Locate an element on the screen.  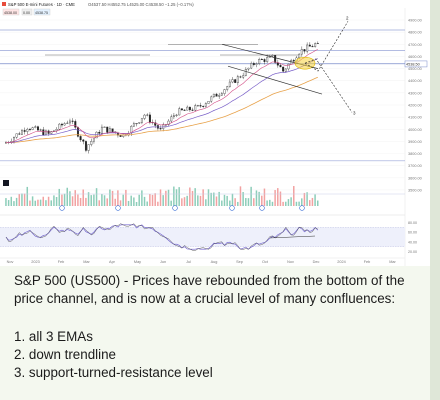
projection-down-path is located at coordinates (328, 85).